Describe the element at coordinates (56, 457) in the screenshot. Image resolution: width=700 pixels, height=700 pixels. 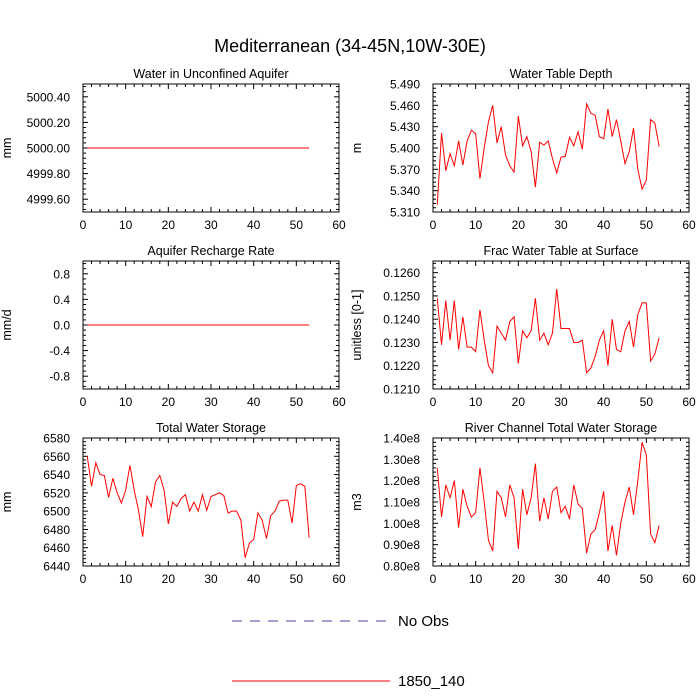
I see `y-tick-label: 6560` at that location.